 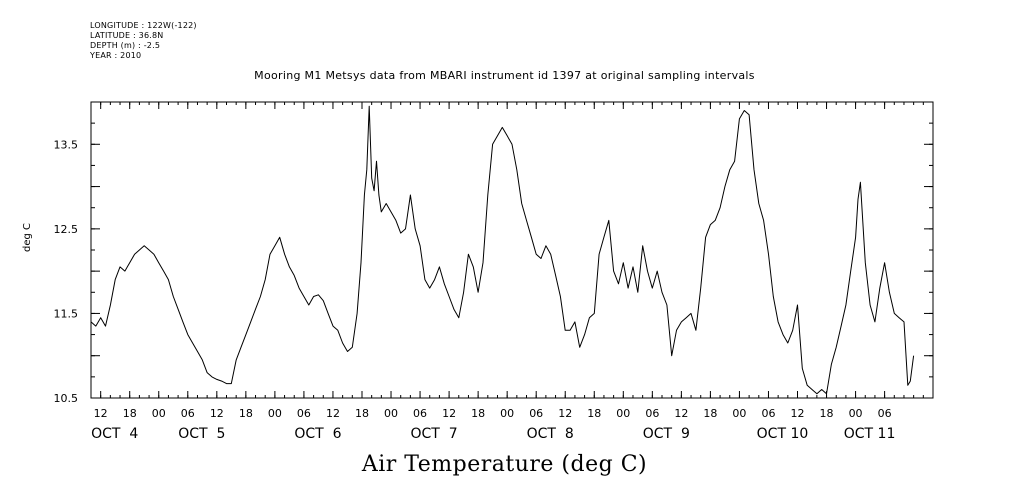 I want to click on y-tick-label: 10.5, so click(x=66, y=398).